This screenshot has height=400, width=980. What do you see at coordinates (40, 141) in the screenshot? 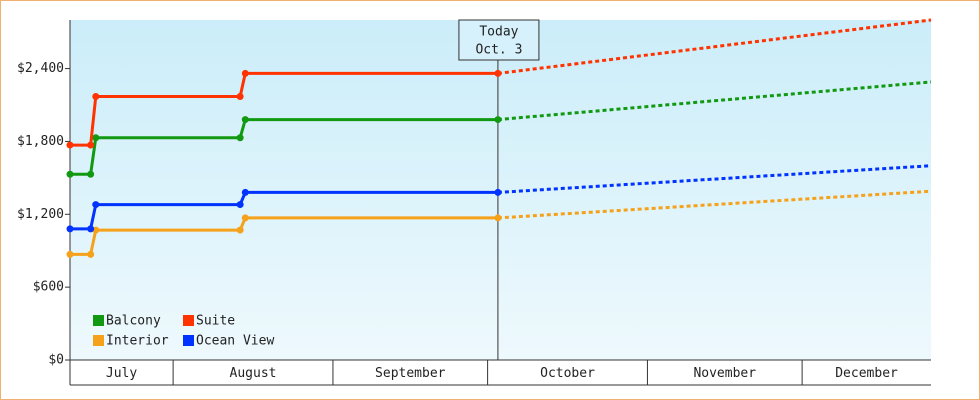
I see `y-tick-label: $1,800` at bounding box center [40, 141].